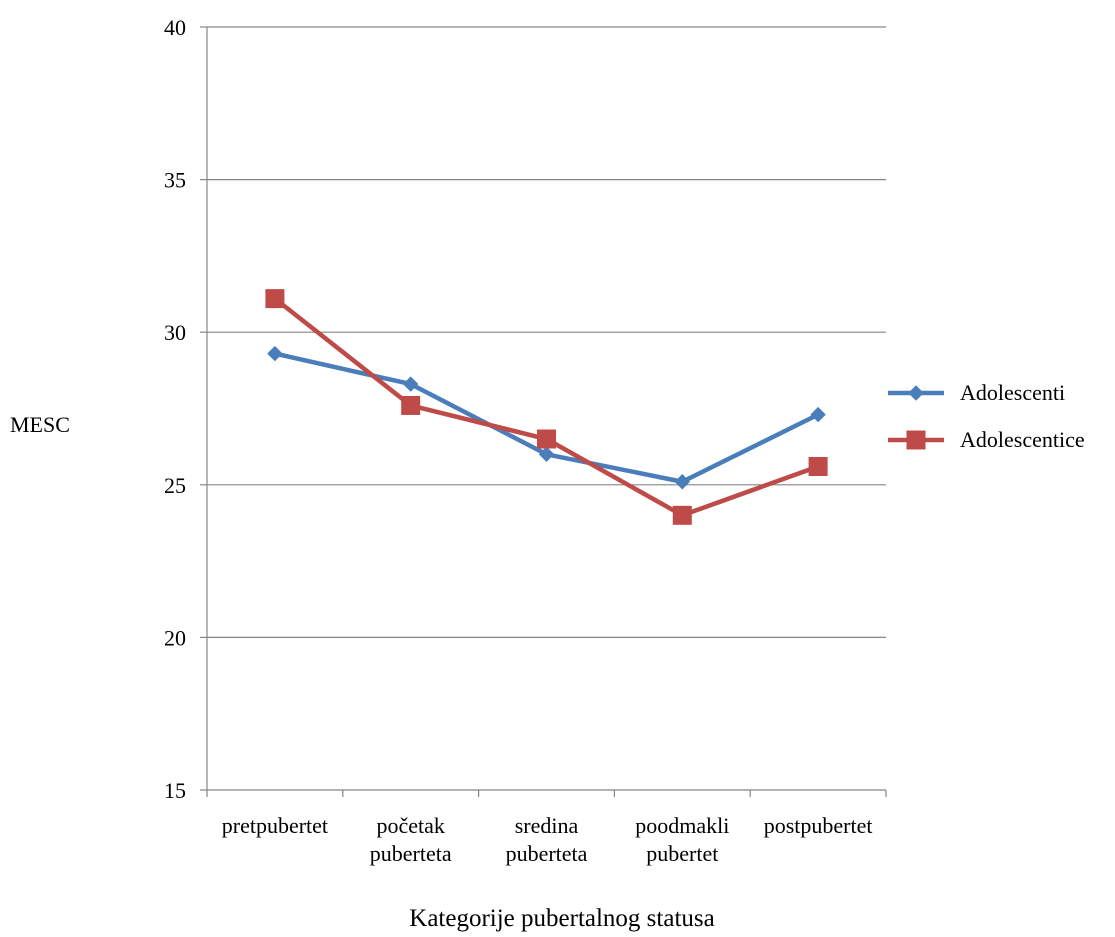  Describe the element at coordinates (175, 332) in the screenshot. I see `y-tick-label: 30` at that location.